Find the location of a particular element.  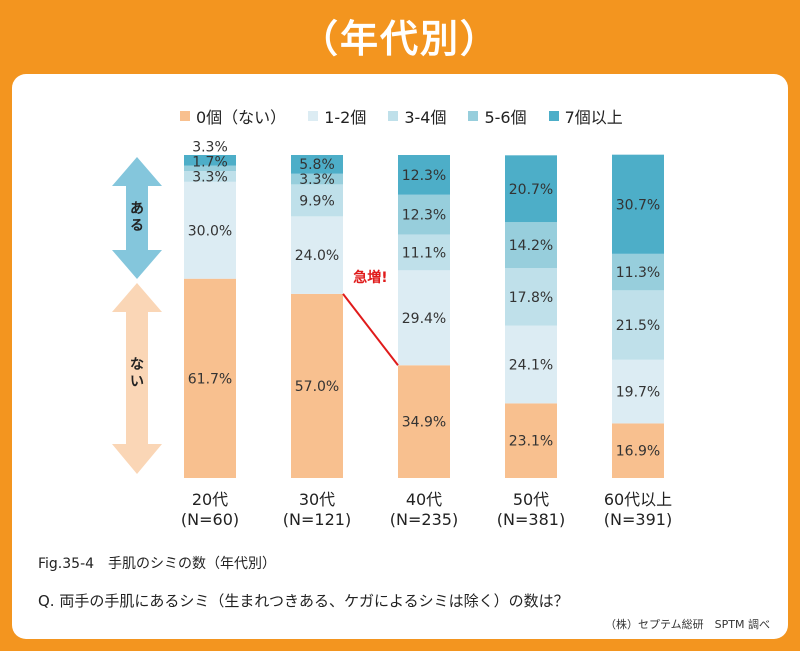

legend-label: 5-6個 is located at coordinates (505, 117).